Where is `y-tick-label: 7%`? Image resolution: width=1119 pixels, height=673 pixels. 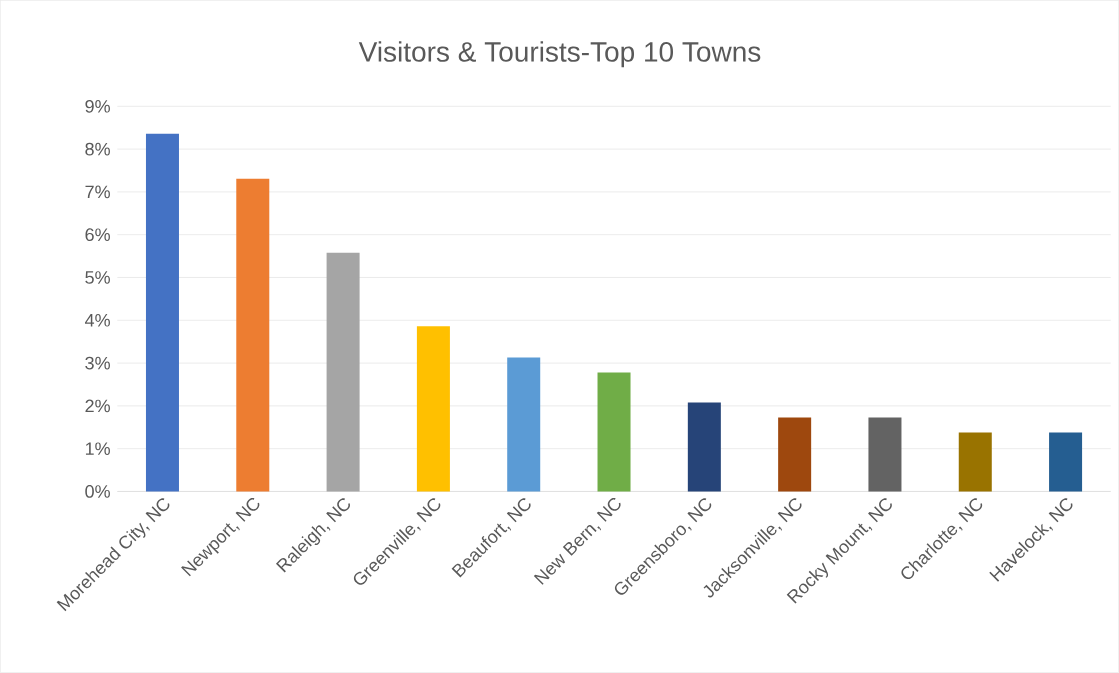 y-tick-label: 7% is located at coordinates (97, 192).